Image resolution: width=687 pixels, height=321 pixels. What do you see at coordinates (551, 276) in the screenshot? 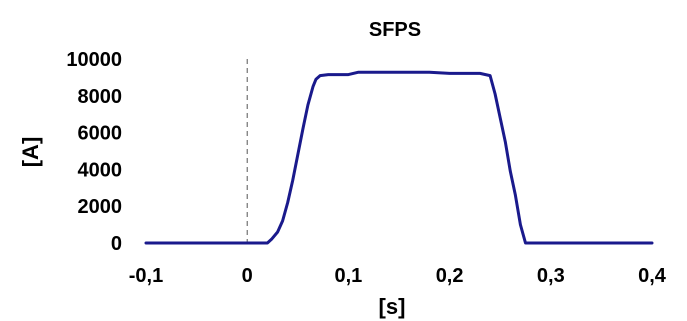
I see `x-tick-label: 0,3` at bounding box center [551, 276].